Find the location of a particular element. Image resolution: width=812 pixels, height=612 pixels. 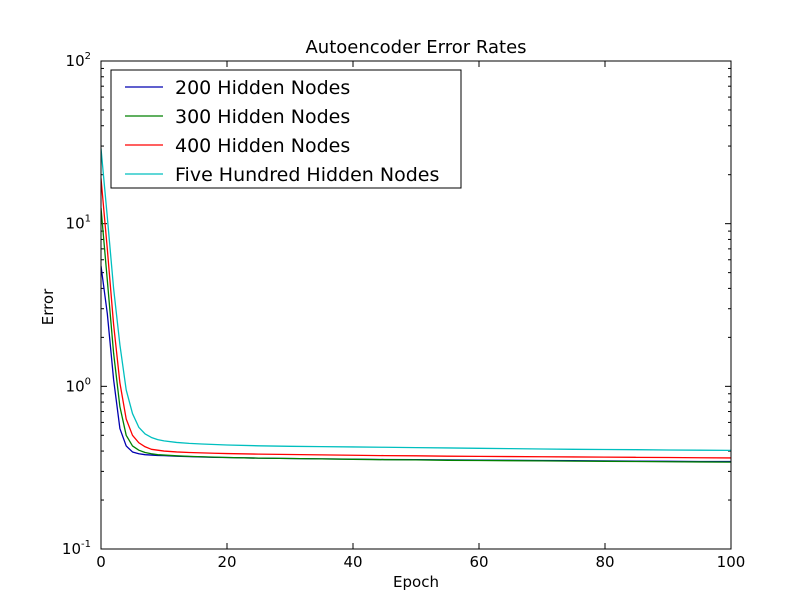

y-tick-exponent: -1 is located at coordinates (86, 544).